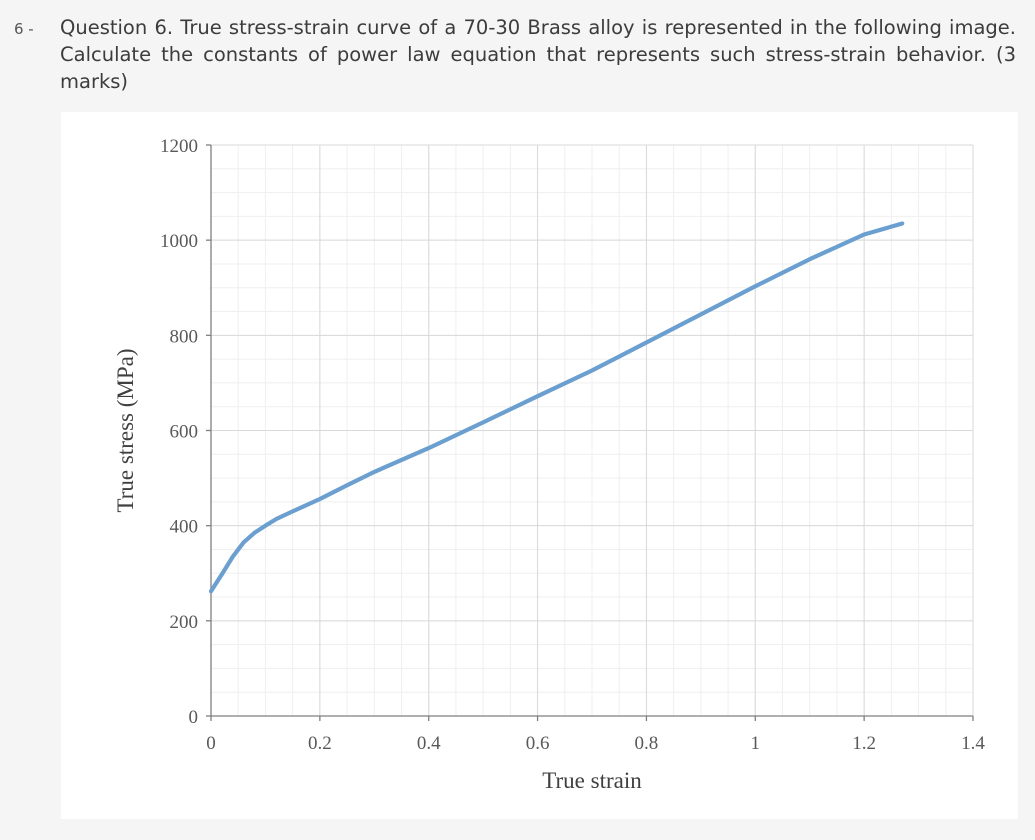 The image size is (1035, 840). I want to click on x-tick-labels: 0 0.2 0.4 0.6 0.8 1 1.2 1.4, so click(595, 743).